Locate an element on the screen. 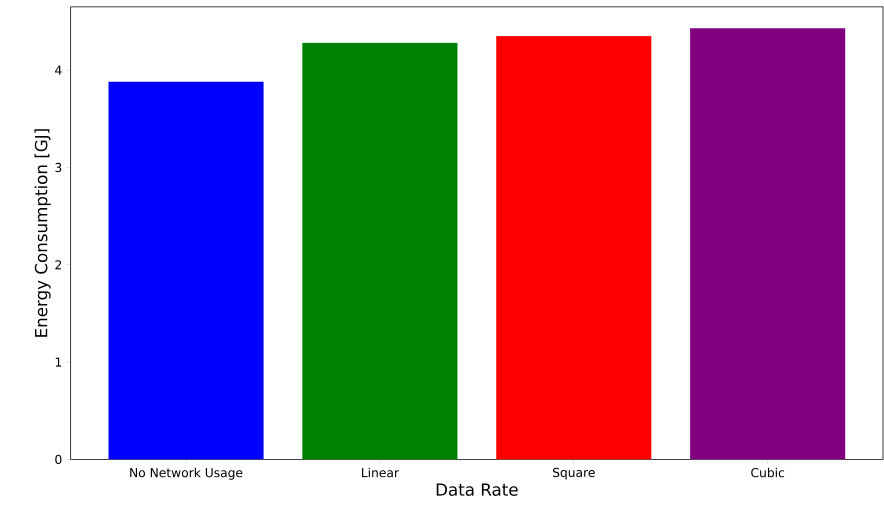 The height and width of the screenshot is (512, 884). x-tick-label: Square is located at coordinates (573, 474).